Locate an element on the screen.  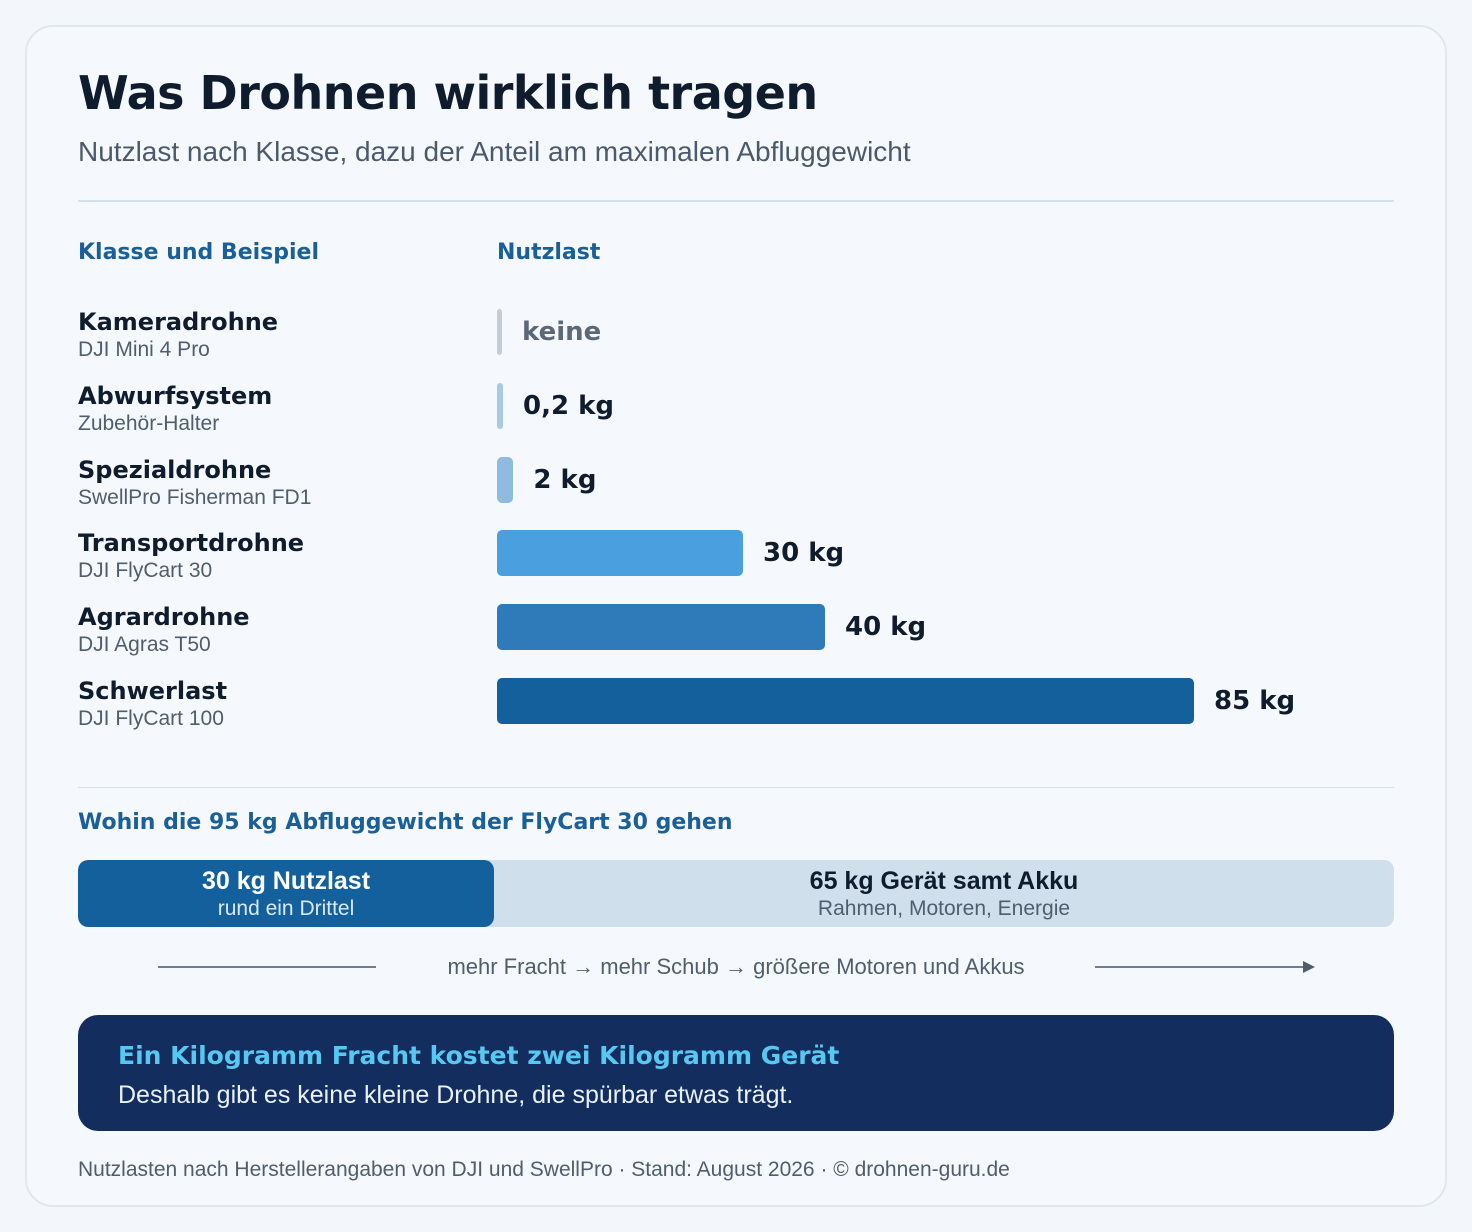
segment-device-sublabel: Rahmen, Motoren, Energie is located at coordinates (944, 908).